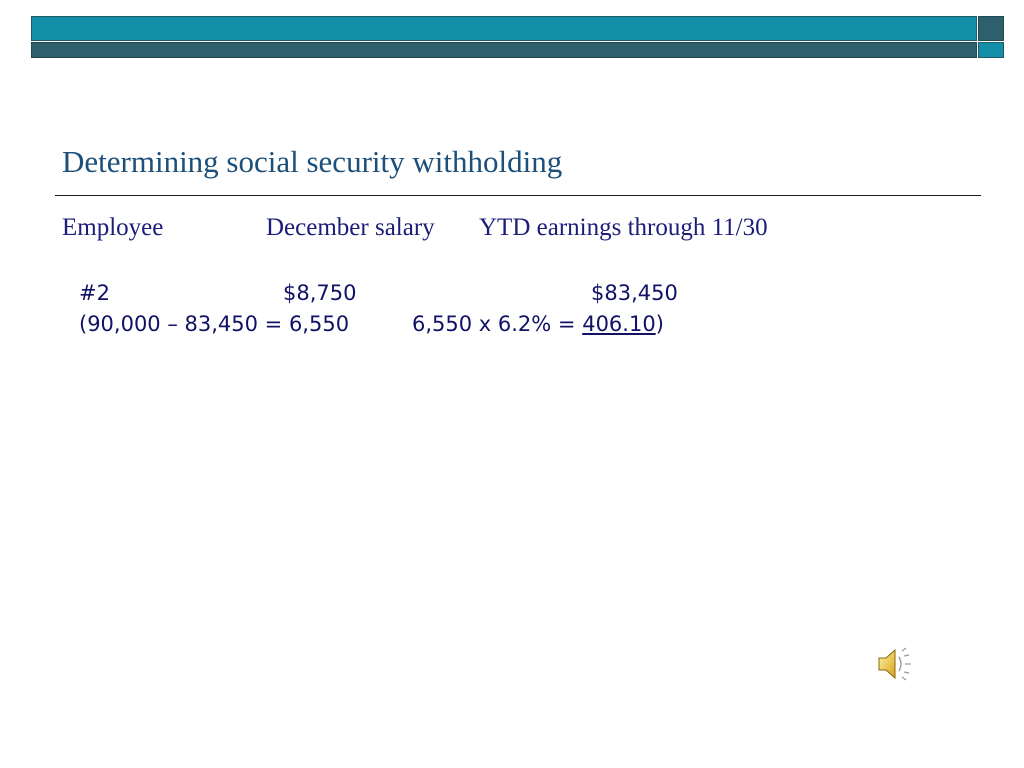  I want to click on speaker-icon, so click(895, 664).